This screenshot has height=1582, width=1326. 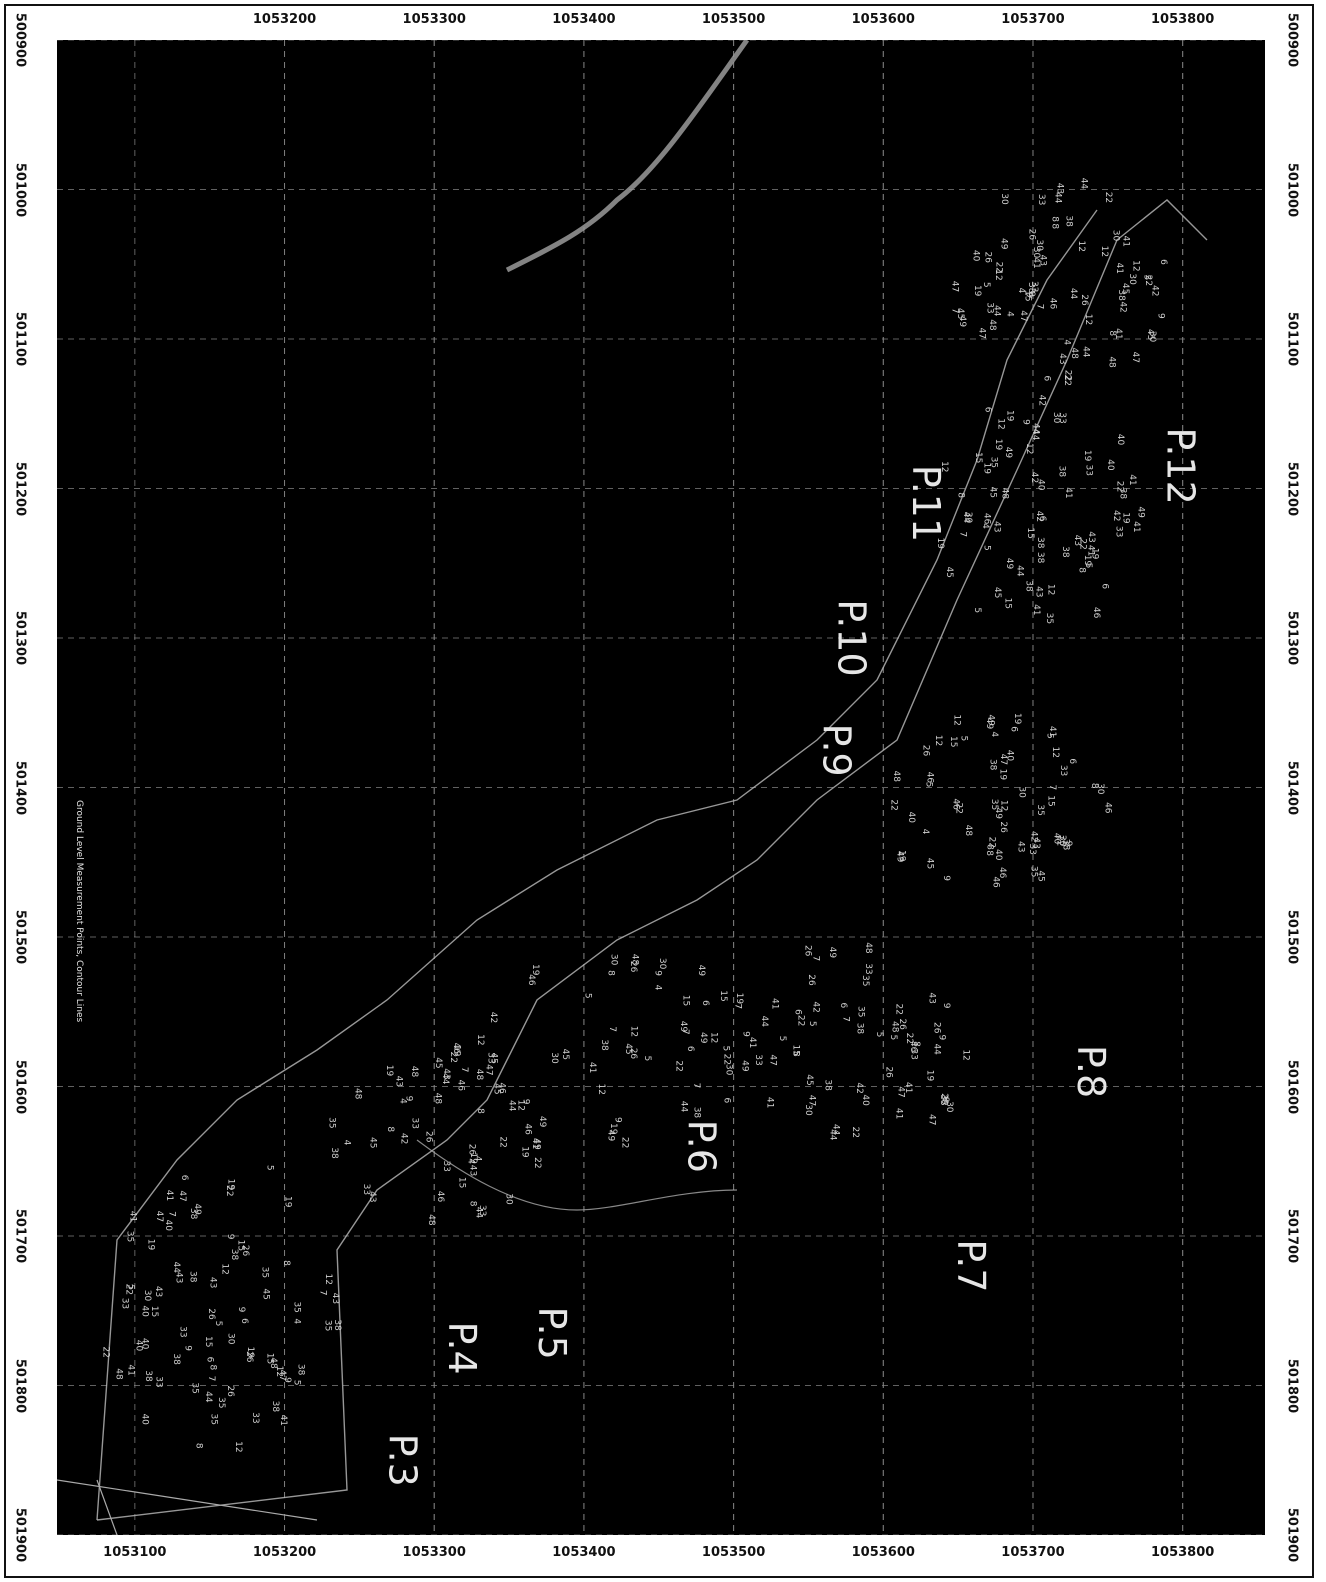 What do you see at coordinates (402, 1460) in the screenshot?
I see `plot-label: P.3` at bounding box center [402, 1460].